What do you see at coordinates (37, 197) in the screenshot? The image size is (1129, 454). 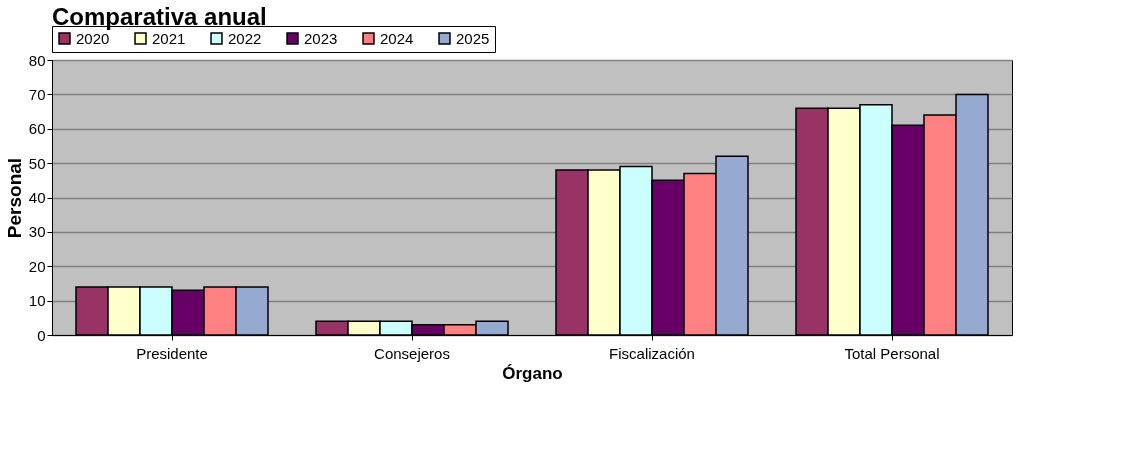 I see `y-tick-label: 40` at bounding box center [37, 197].